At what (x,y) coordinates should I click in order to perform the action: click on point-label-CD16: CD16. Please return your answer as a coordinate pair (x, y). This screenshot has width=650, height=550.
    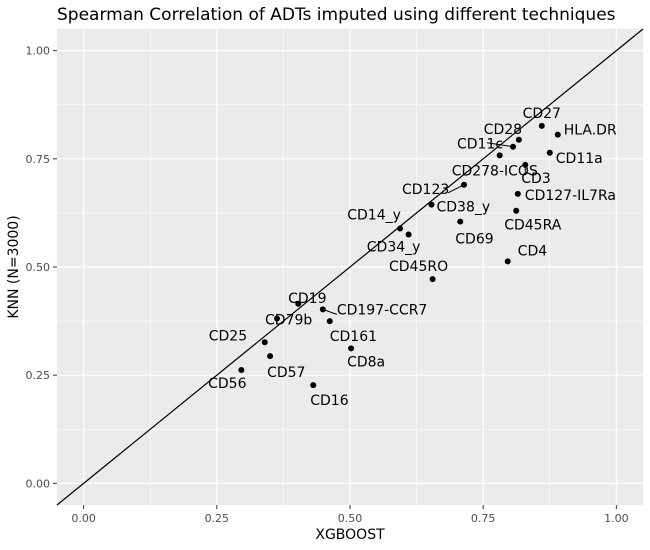
    Looking at the image, I should click on (329, 401).